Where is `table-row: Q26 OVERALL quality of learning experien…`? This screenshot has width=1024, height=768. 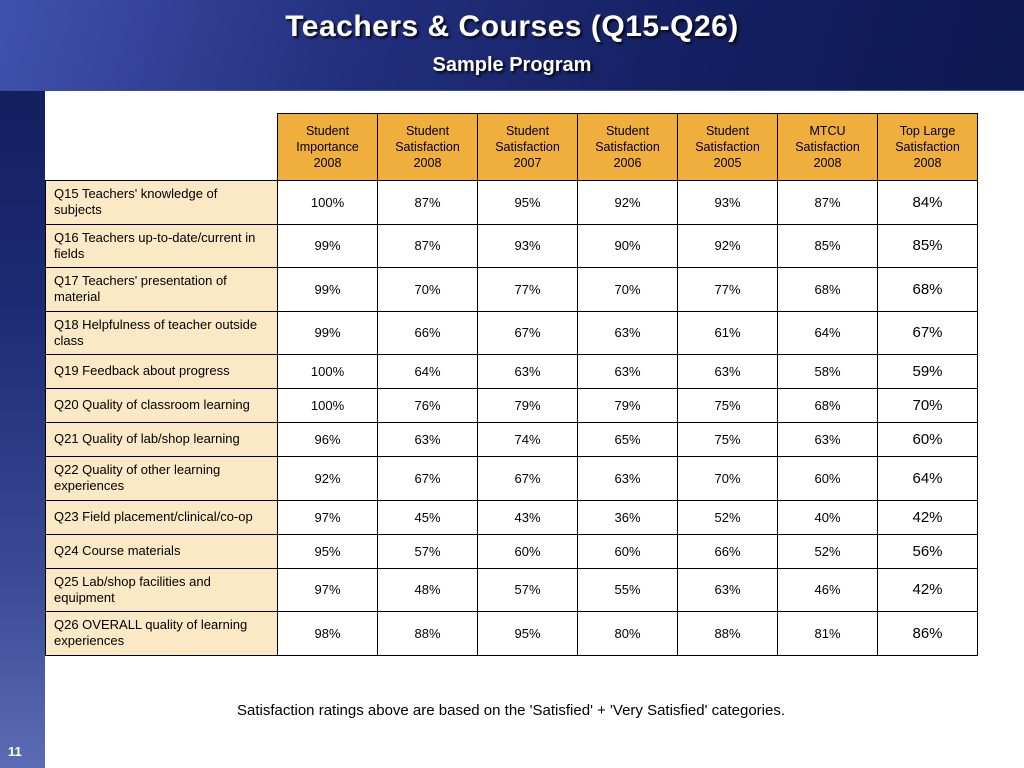
table-row: Q26 OVERALL quality of learning experien… is located at coordinates (511, 633).